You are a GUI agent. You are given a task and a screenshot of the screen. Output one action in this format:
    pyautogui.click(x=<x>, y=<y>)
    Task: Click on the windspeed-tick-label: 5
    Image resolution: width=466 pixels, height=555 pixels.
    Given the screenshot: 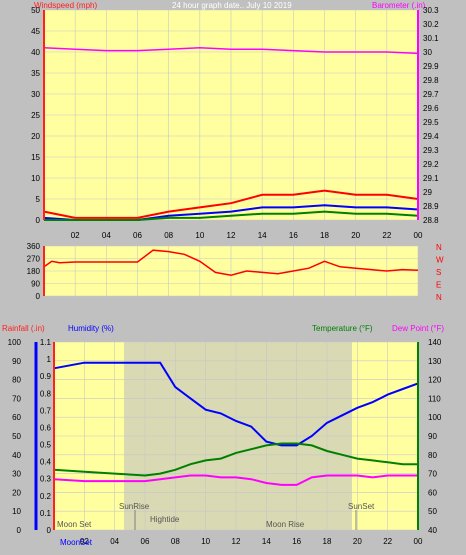 What is the action you would take?
    pyautogui.click(x=38, y=199)
    